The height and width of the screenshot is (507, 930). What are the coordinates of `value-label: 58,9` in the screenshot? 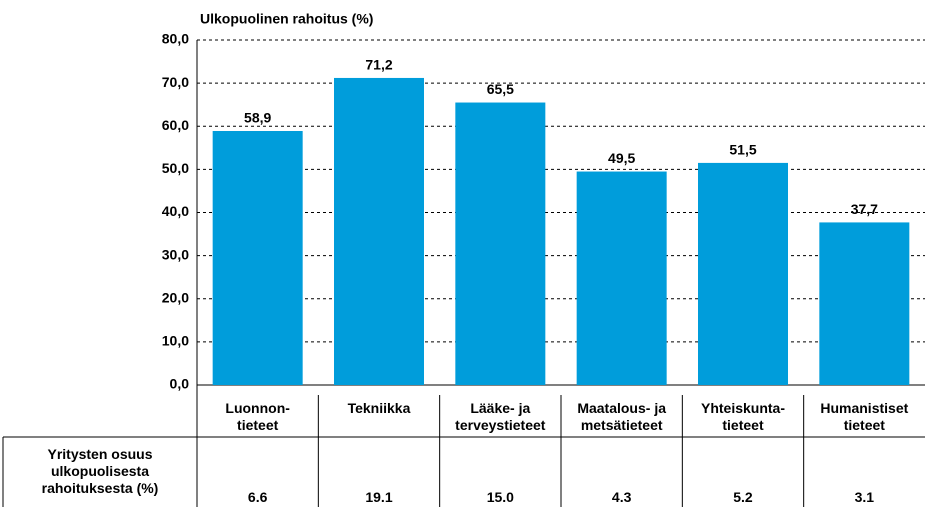 It's located at (257, 118).